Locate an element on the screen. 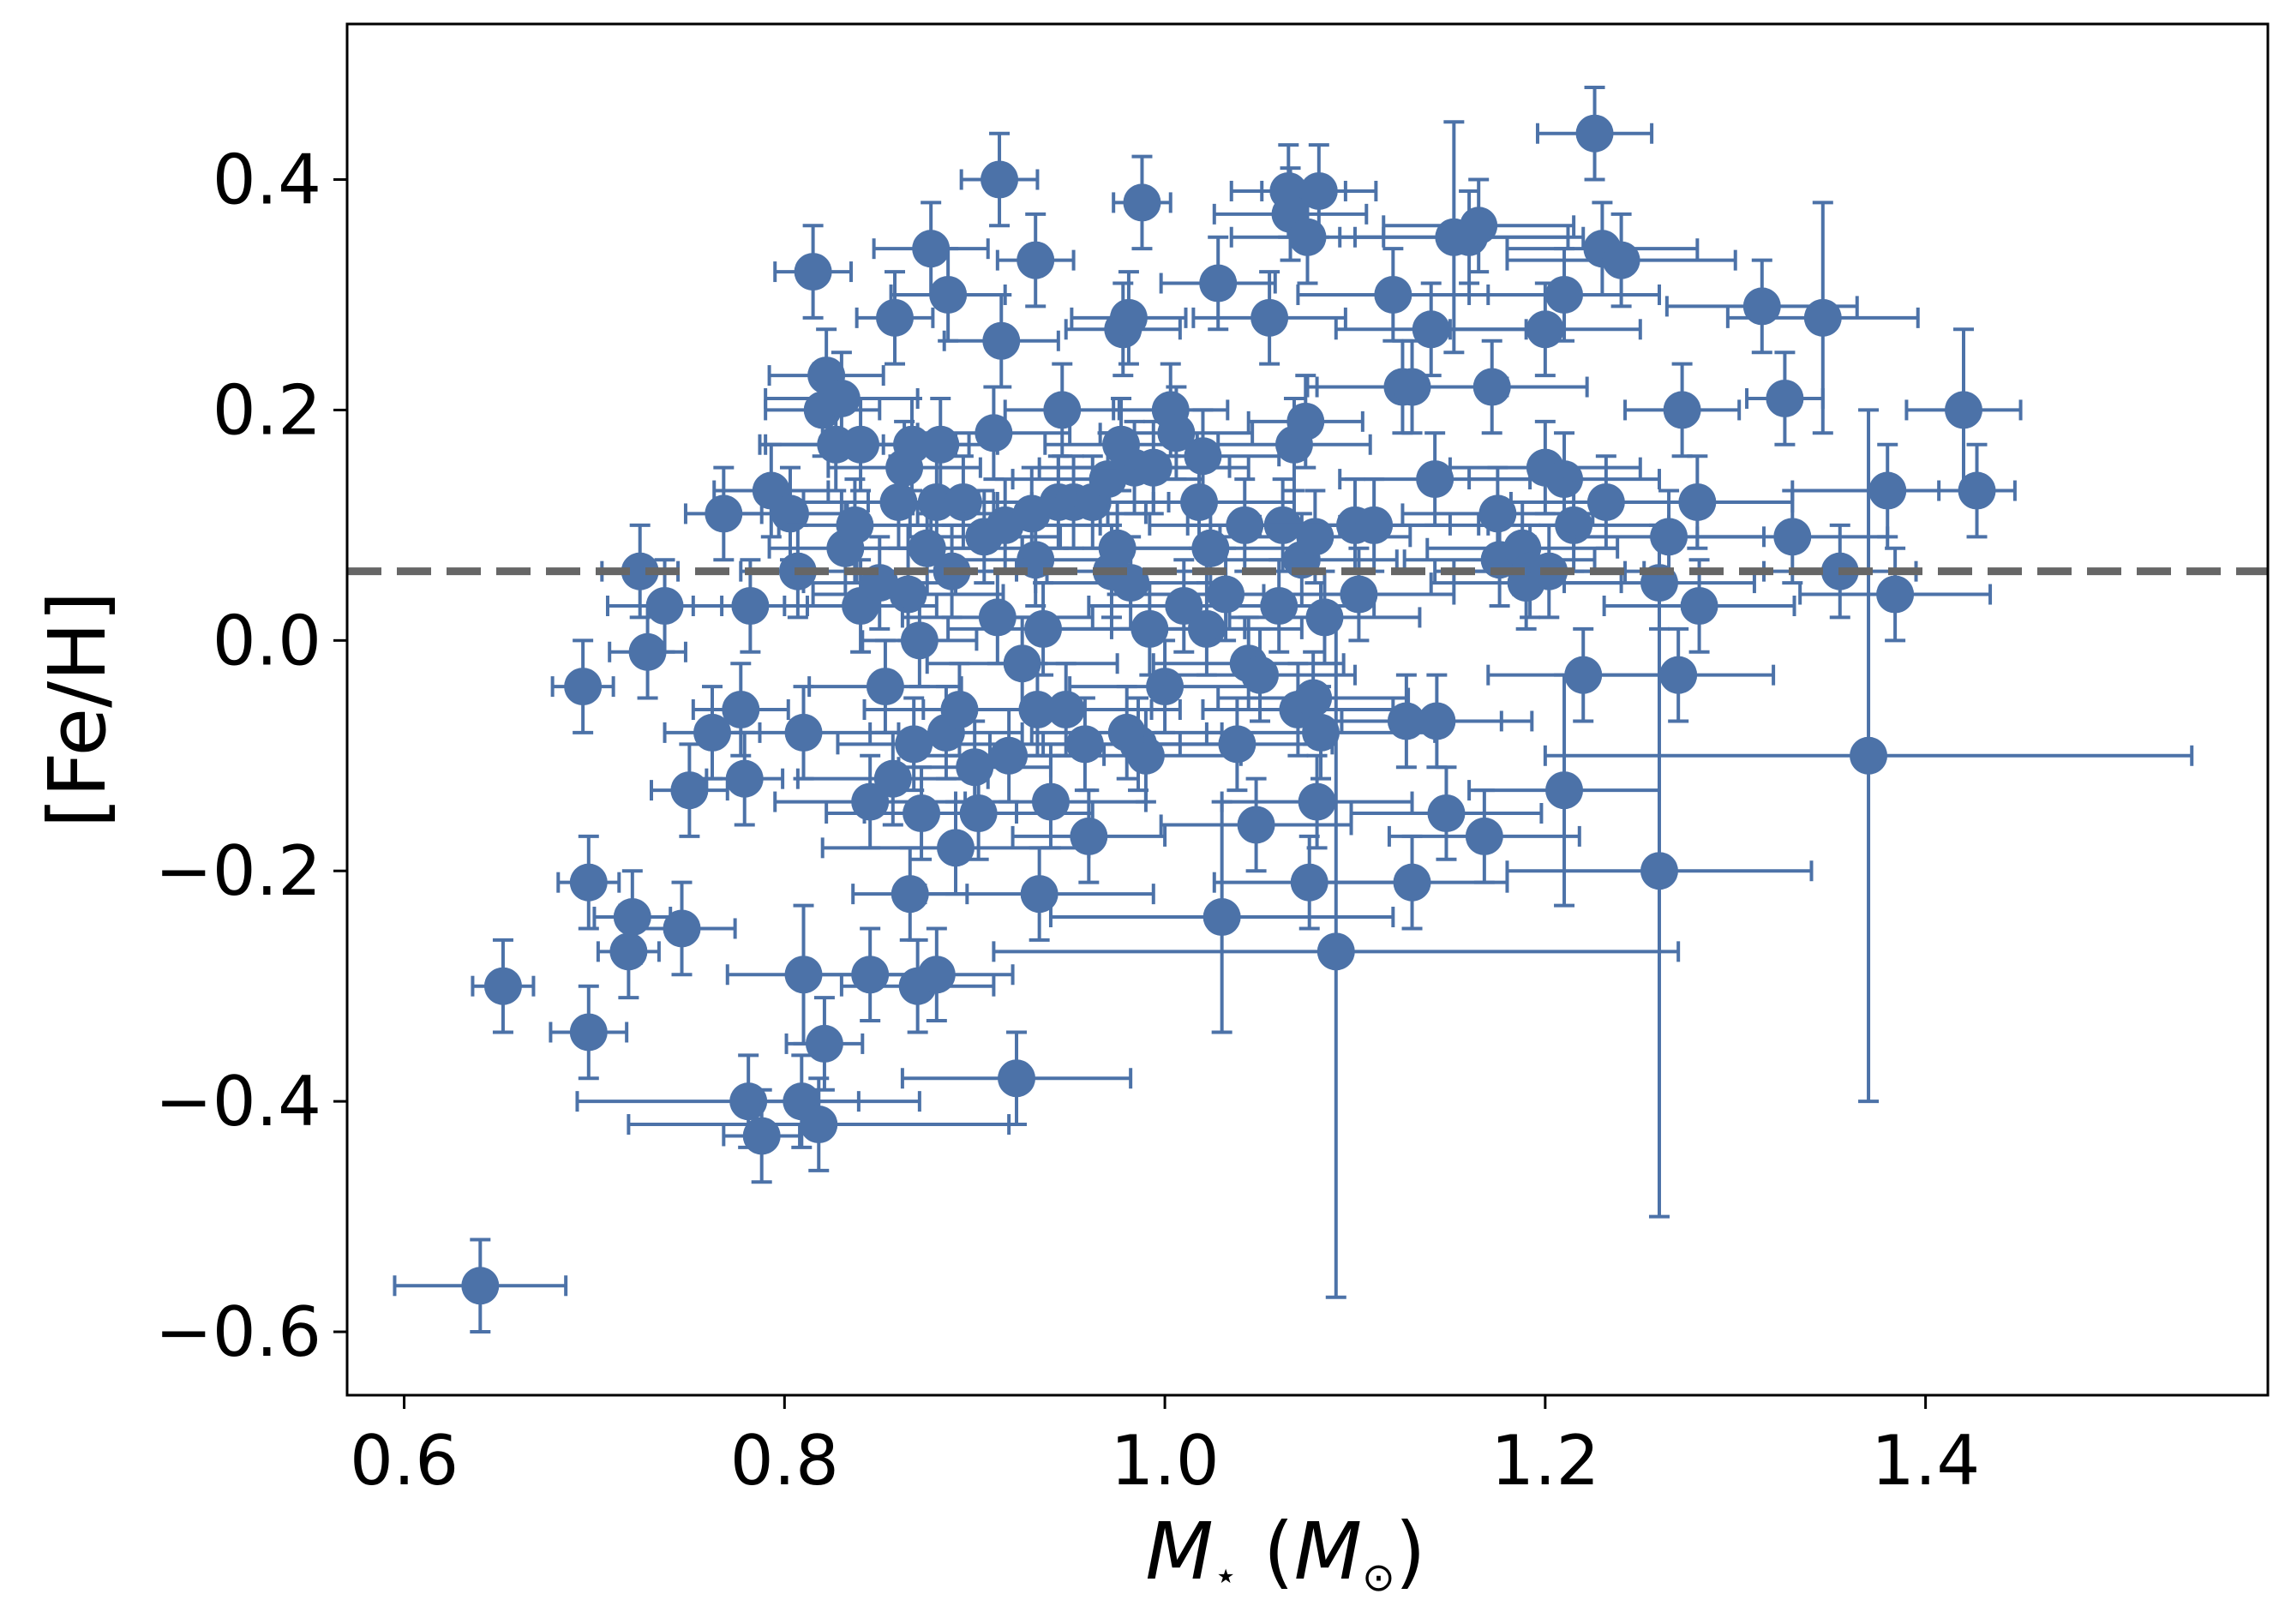 This screenshot has width=2285, height=1624. x-axis-label: M⋆ (M⊙) is located at coordinates (1285, 1553).